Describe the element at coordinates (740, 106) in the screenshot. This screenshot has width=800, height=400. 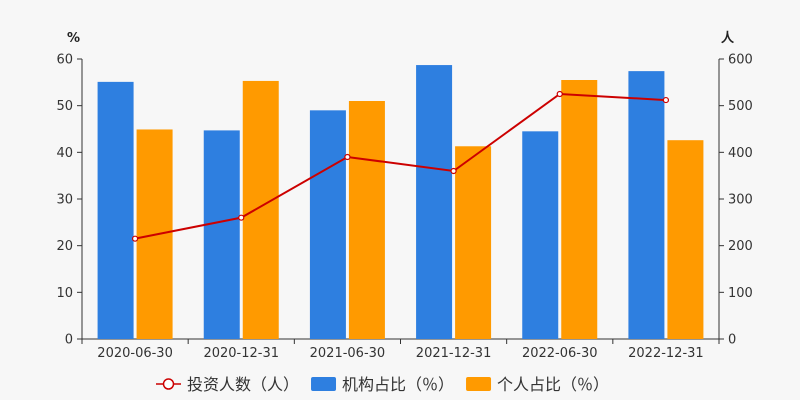
I see `y-right-tick-label: 500` at that location.